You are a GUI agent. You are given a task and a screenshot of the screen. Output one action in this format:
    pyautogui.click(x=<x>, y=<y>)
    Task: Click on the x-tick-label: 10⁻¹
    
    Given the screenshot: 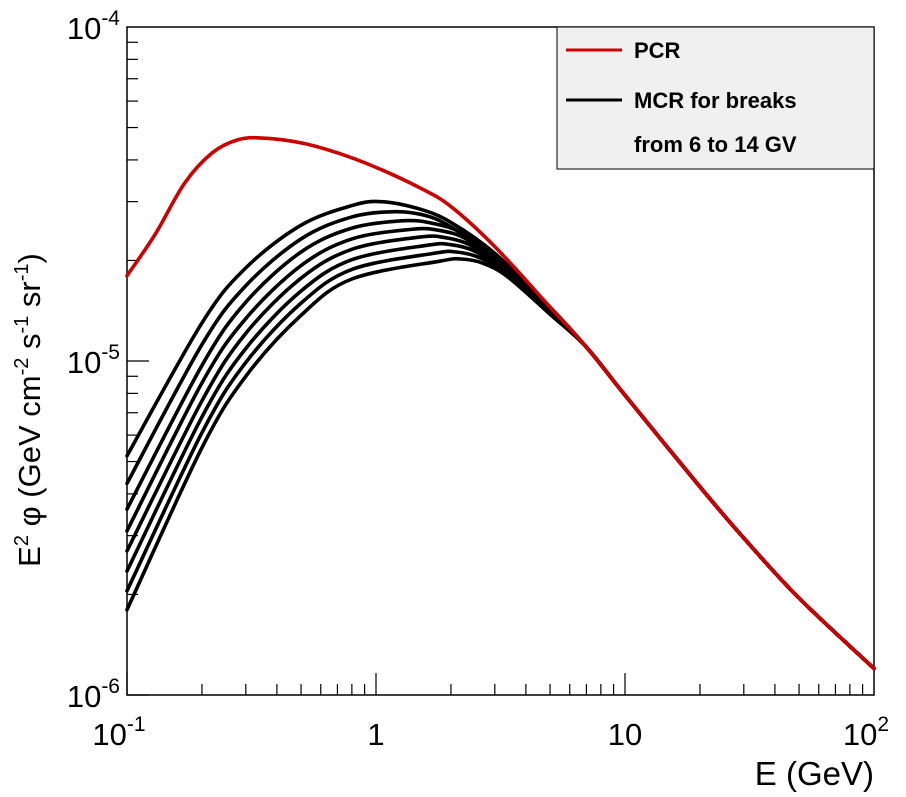 What is the action you would take?
    pyautogui.click(x=118, y=732)
    